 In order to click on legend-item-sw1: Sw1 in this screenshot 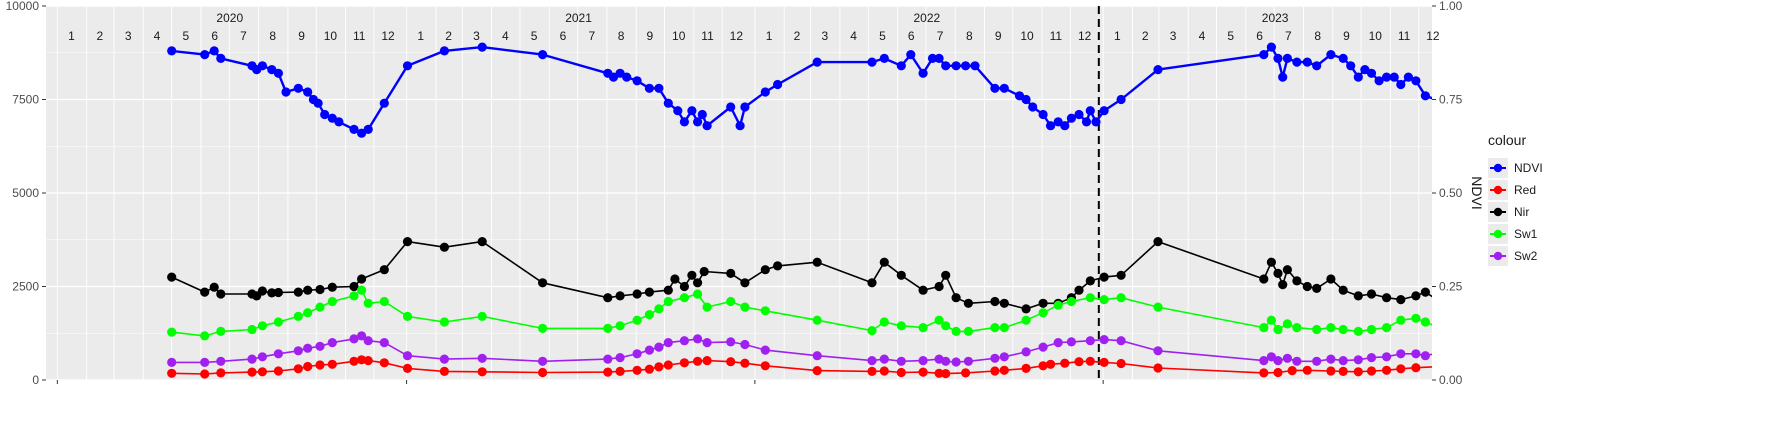, I will do `click(1513, 234)`.